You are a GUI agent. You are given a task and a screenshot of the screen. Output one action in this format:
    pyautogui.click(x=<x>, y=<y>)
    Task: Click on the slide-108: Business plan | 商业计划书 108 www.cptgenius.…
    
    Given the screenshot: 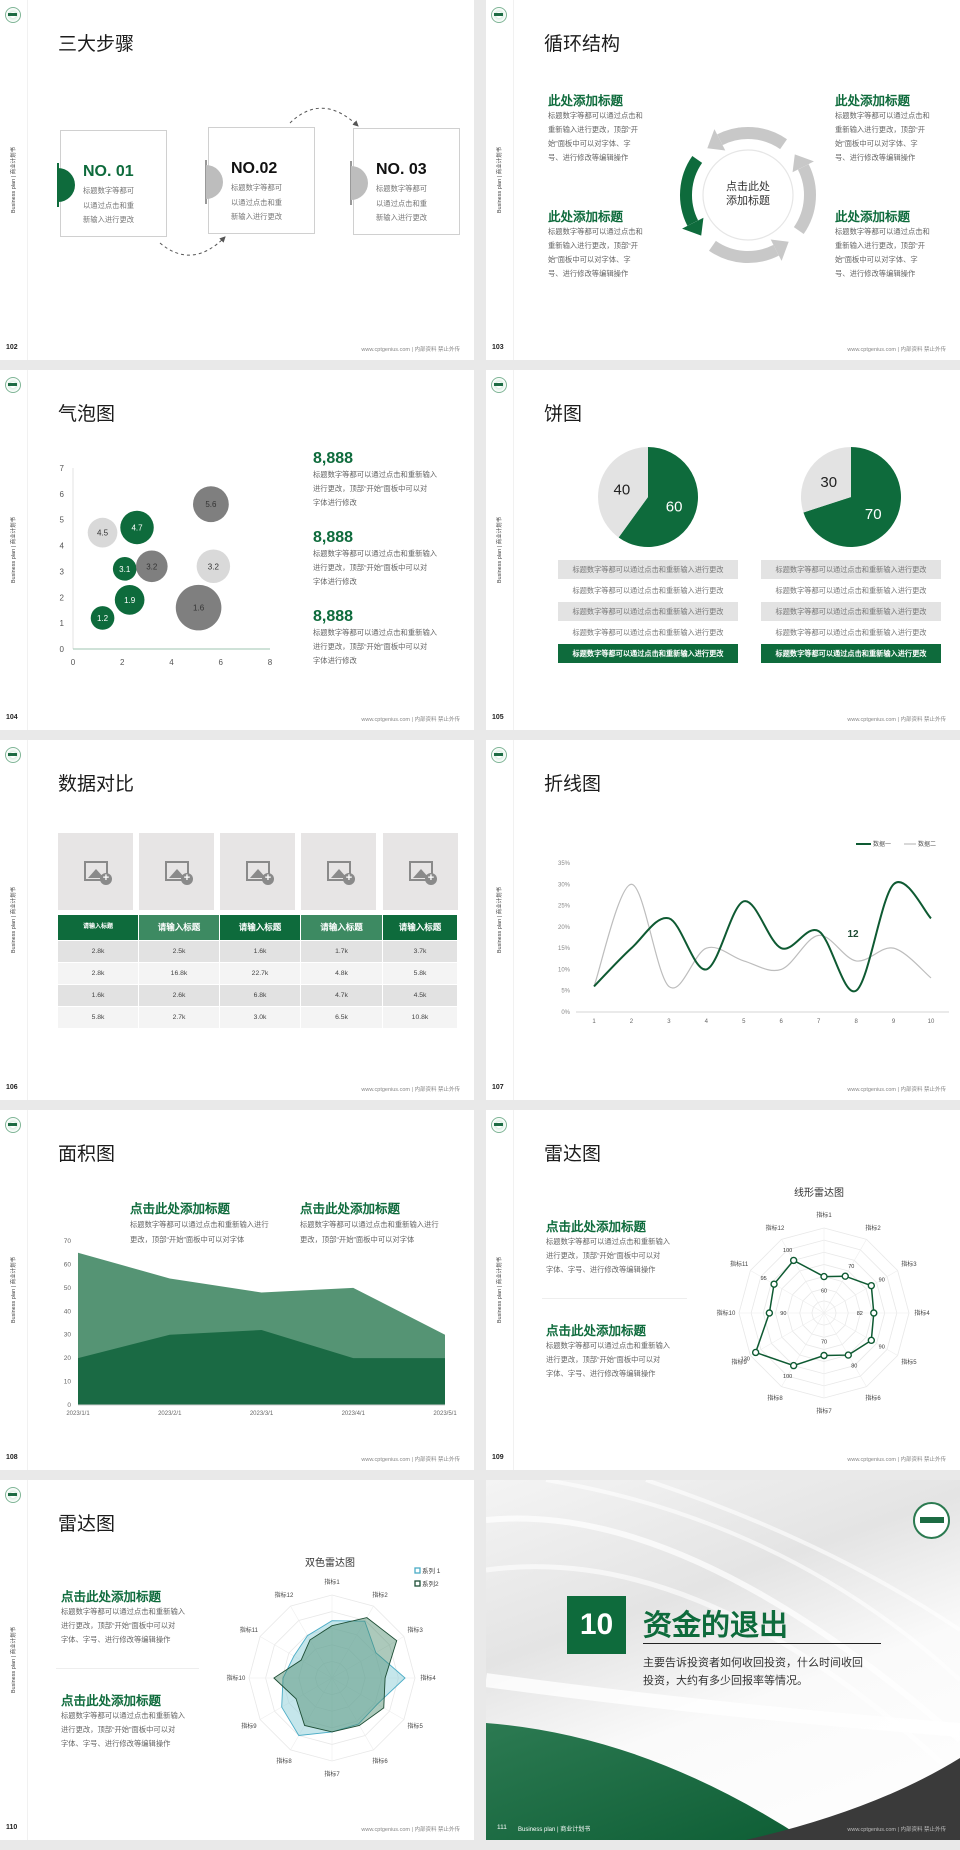 What is the action you would take?
    pyautogui.click(x=237, y=1290)
    